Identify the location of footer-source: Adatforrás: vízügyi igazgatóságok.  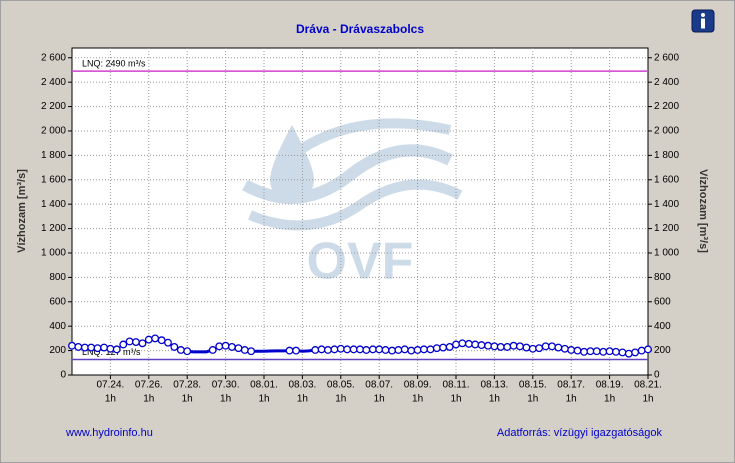
(580, 433).